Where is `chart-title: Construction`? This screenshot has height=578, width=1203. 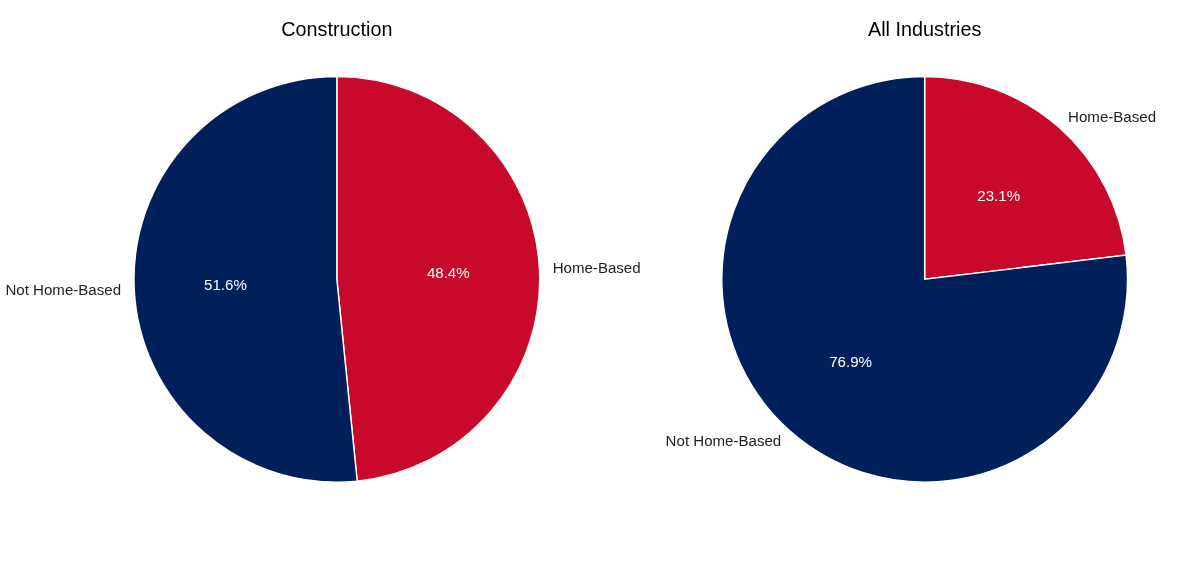 chart-title: Construction is located at coordinates (337, 28).